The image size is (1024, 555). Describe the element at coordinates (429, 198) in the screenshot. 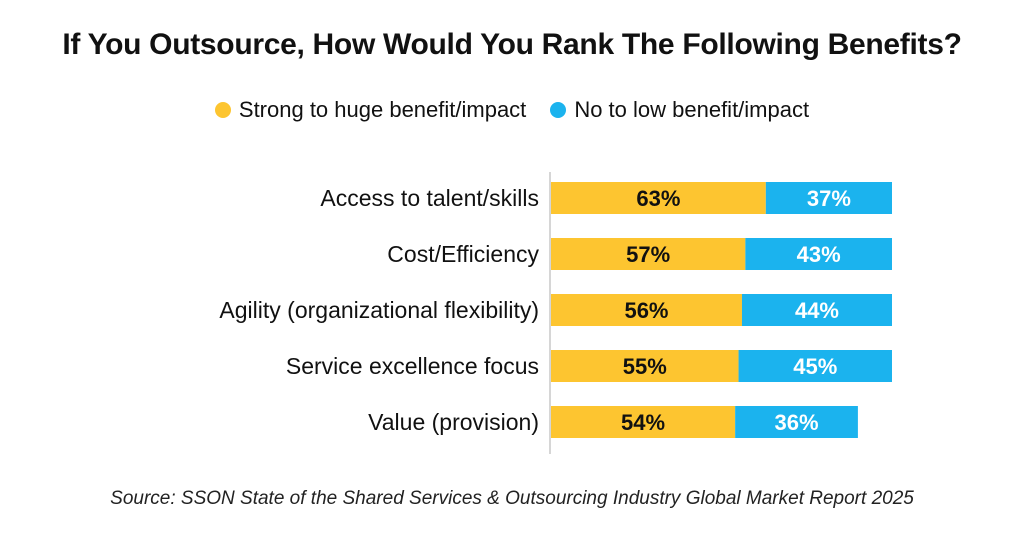

I see `category-label: Access to talent/skills` at that location.